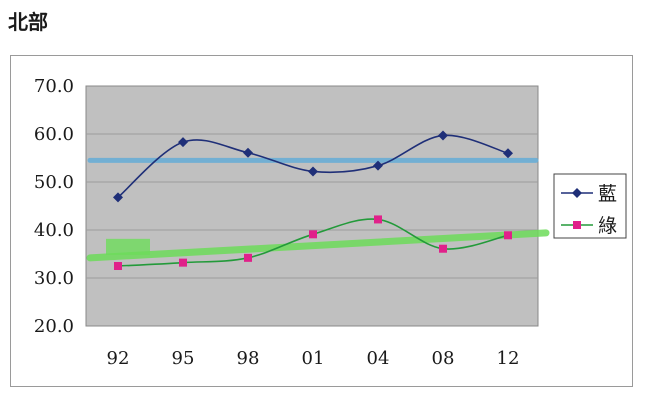 The width and height of the screenshot is (647, 405). Describe the element at coordinates (607, 226) in the screenshot. I see `legend-label: 綠` at that location.